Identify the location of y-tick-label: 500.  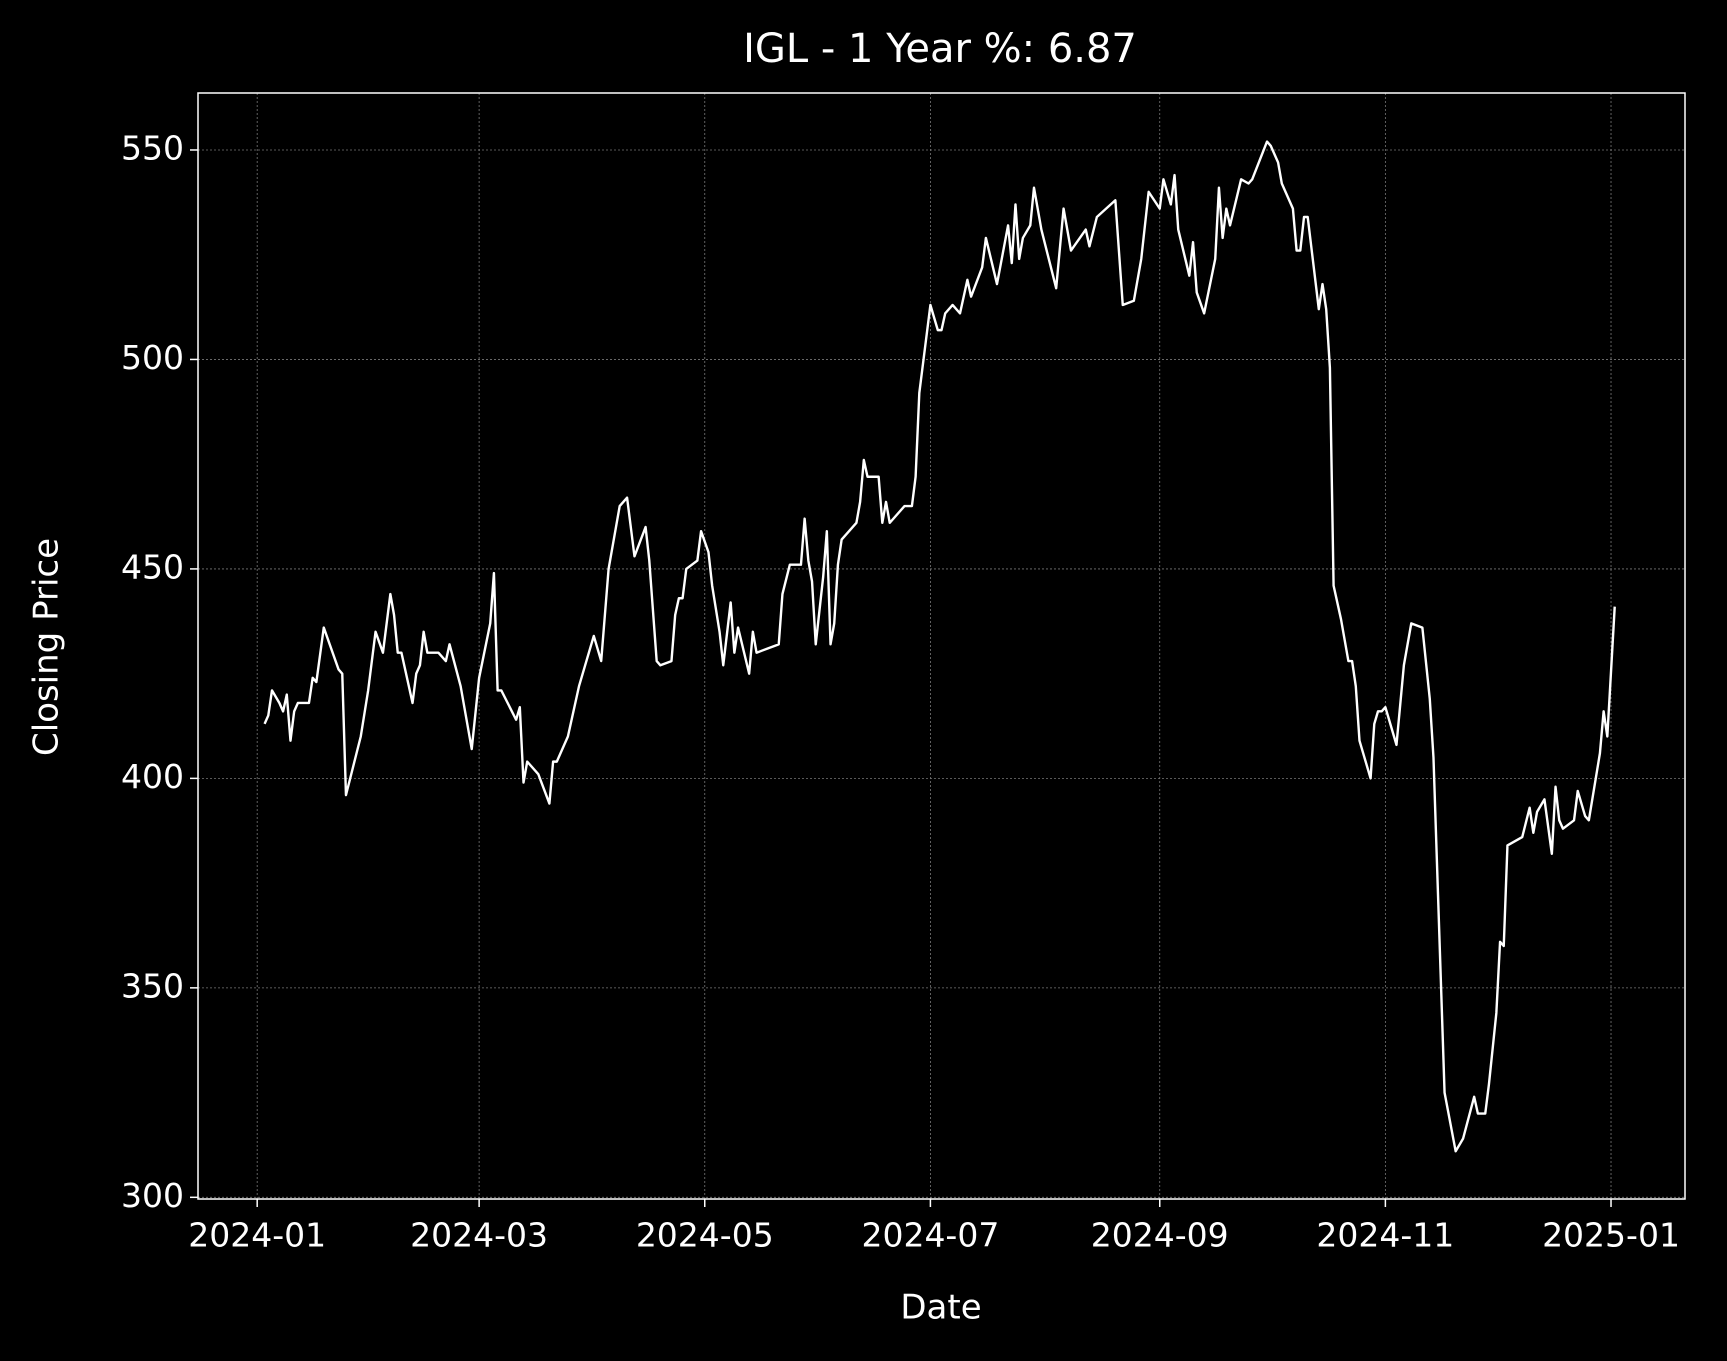
(152, 357).